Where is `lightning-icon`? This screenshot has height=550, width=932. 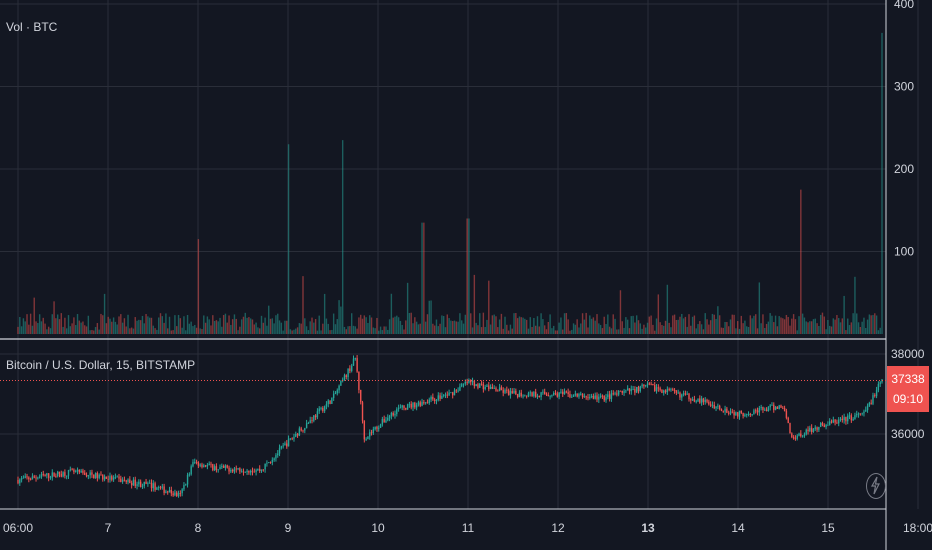 lightning-icon is located at coordinates (876, 486).